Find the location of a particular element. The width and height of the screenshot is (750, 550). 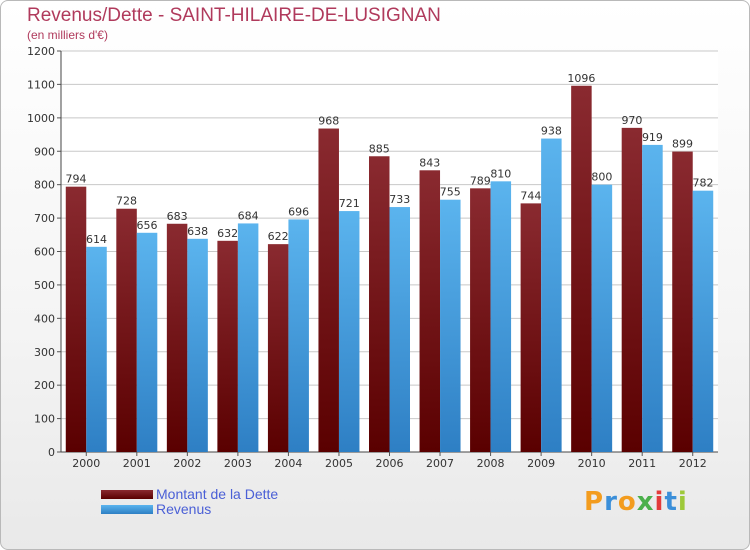

x-tick-label: 2004 is located at coordinates (288, 463).